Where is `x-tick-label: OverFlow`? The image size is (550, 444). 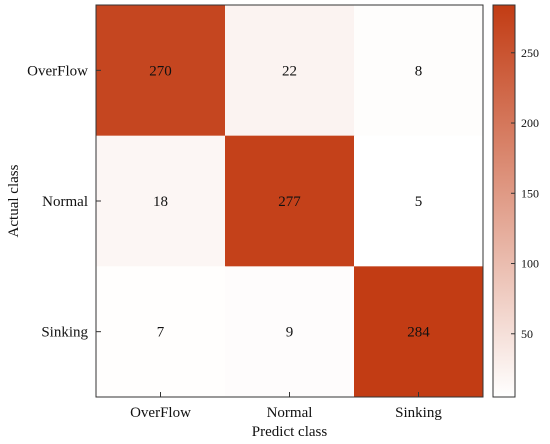 x-tick-label: OverFlow is located at coordinates (160, 413).